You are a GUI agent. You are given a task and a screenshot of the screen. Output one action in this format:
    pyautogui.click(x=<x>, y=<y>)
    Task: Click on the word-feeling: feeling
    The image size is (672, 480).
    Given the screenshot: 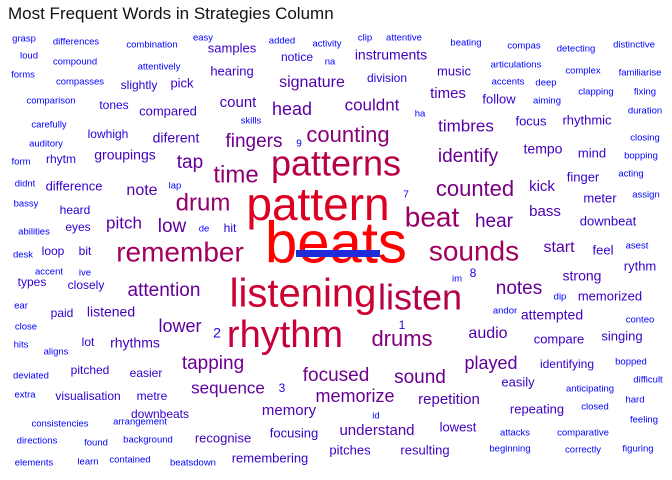 What is the action you would take?
    pyautogui.click(x=644, y=420)
    